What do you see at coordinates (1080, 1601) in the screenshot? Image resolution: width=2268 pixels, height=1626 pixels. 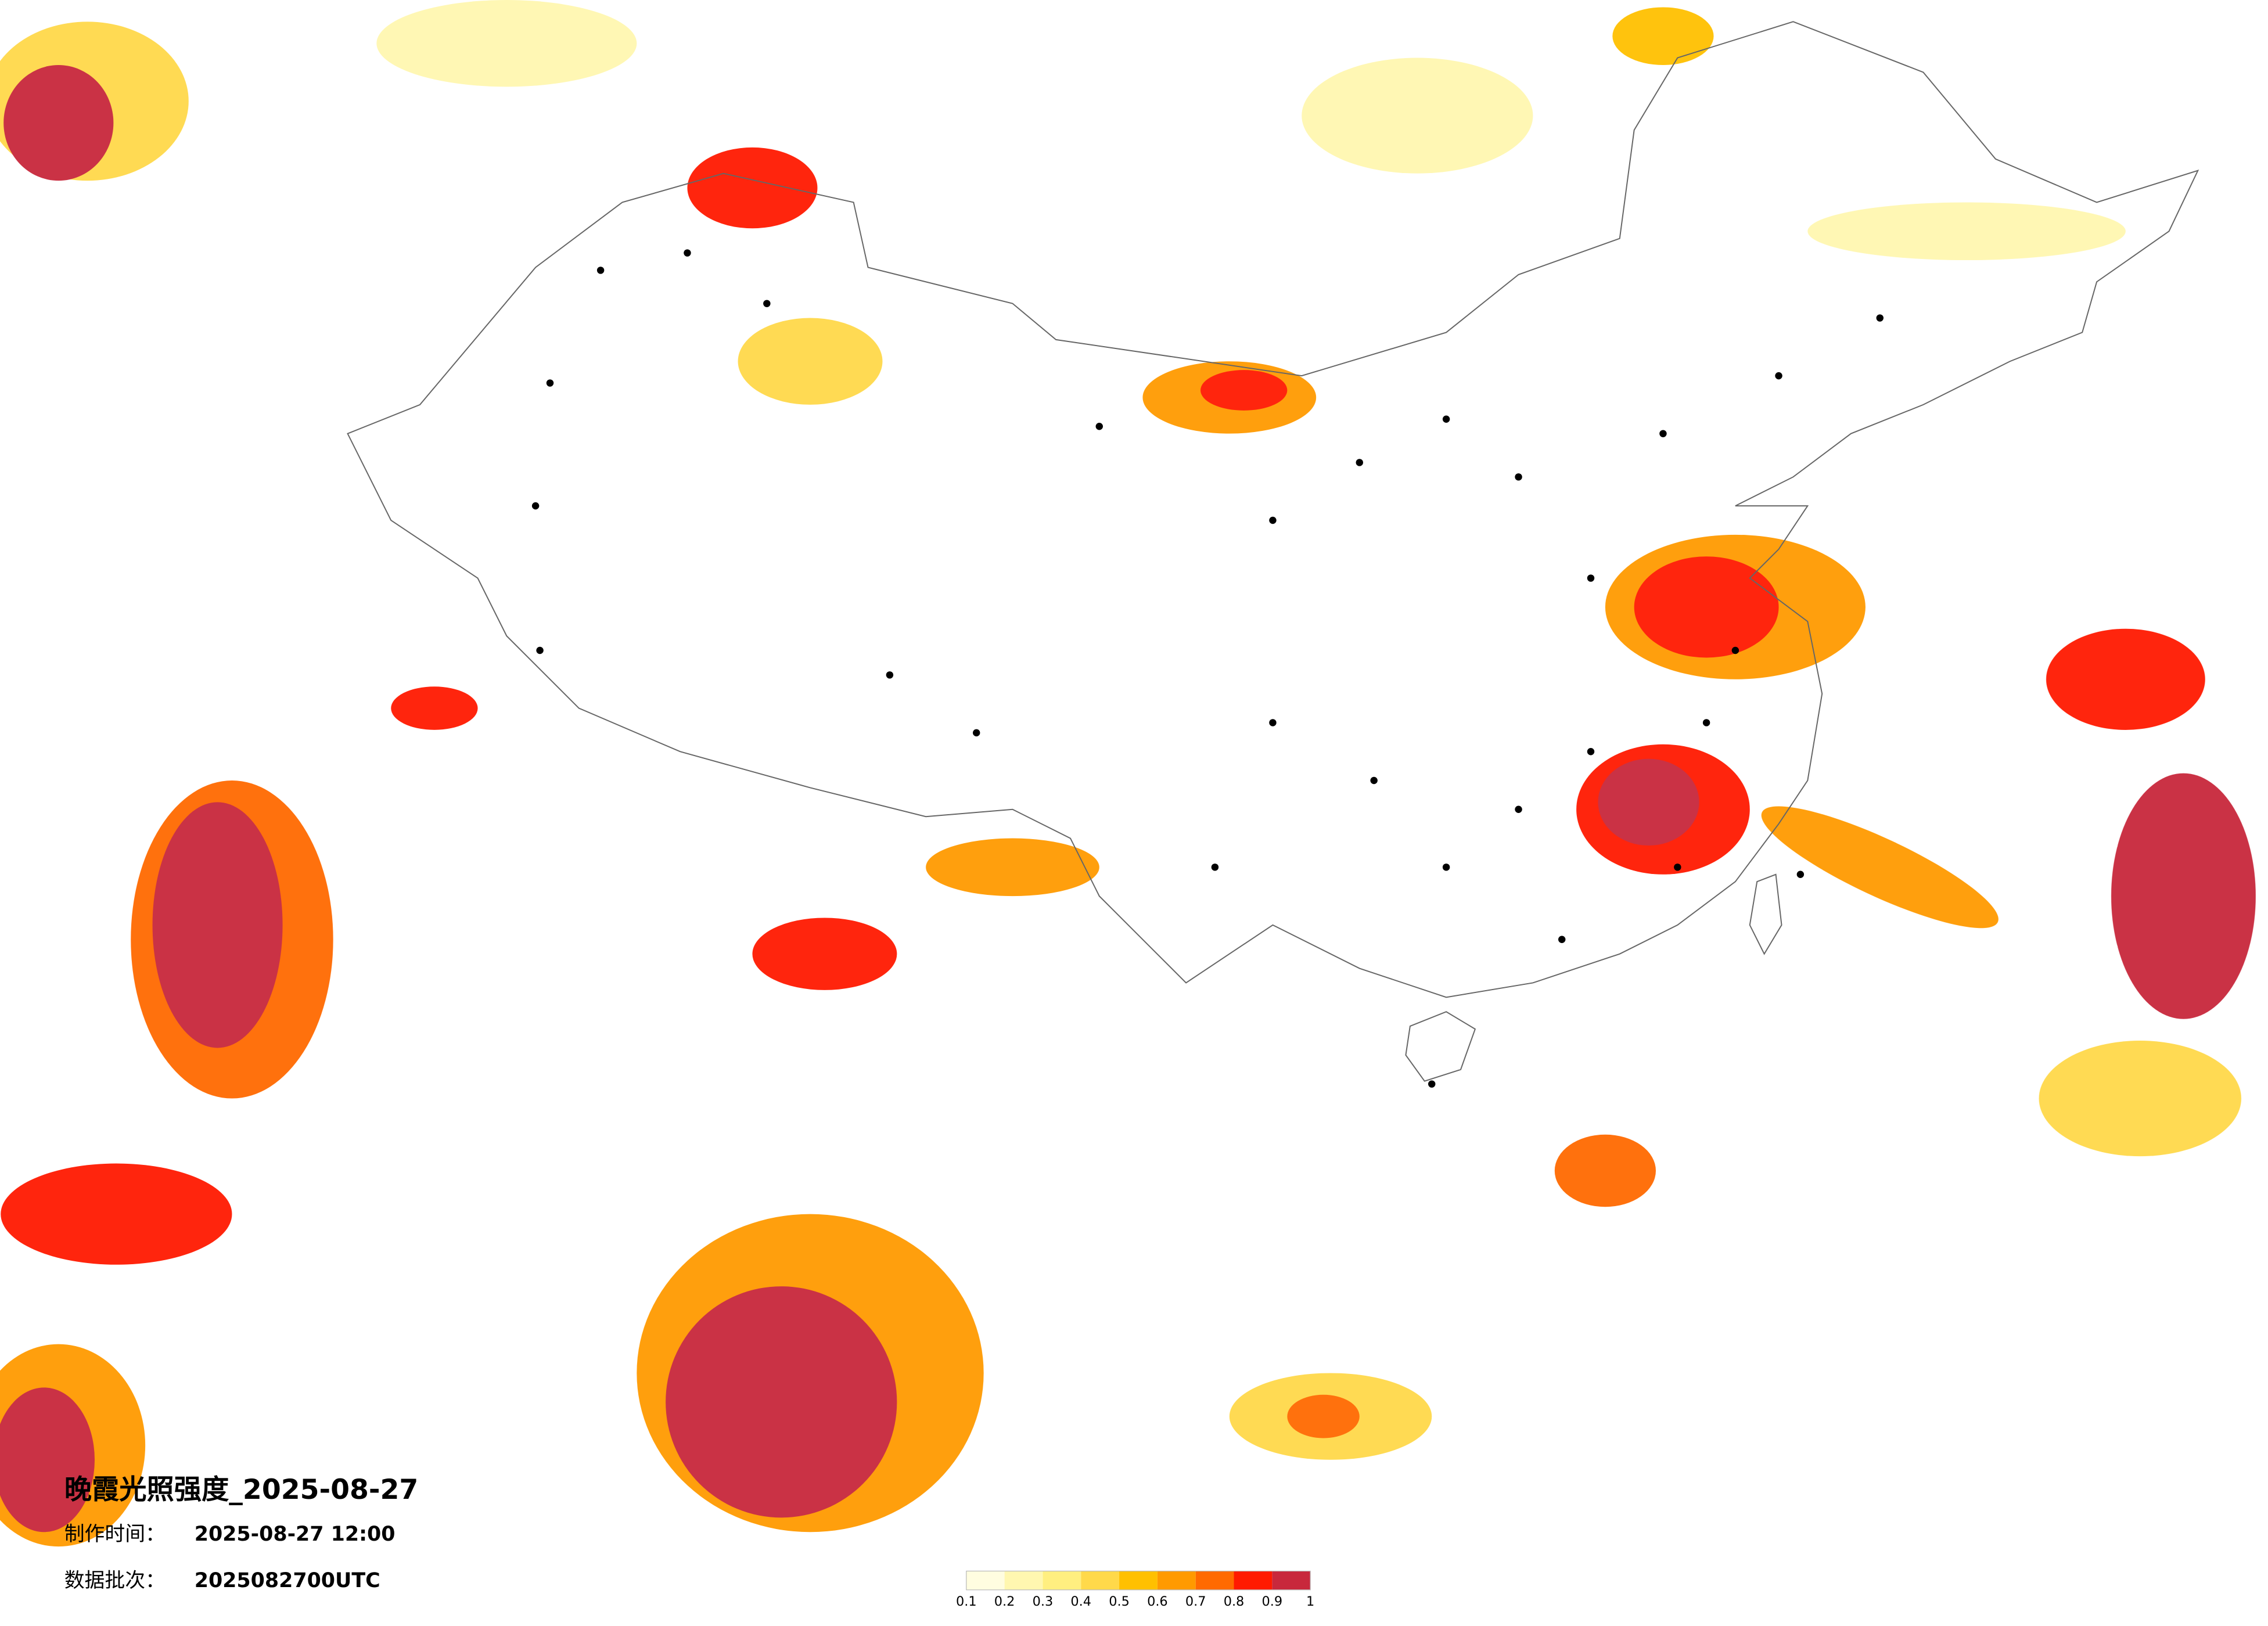 I see `legend-tick-label: 0.4` at bounding box center [1080, 1601].